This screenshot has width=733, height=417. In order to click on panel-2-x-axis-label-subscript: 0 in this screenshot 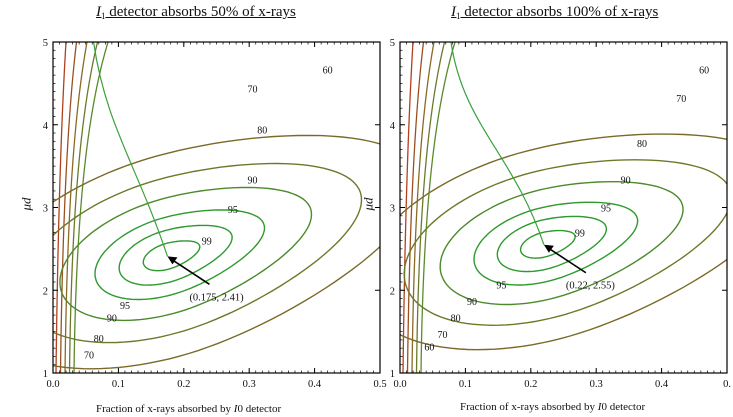, I will do `click(604, 407)`.